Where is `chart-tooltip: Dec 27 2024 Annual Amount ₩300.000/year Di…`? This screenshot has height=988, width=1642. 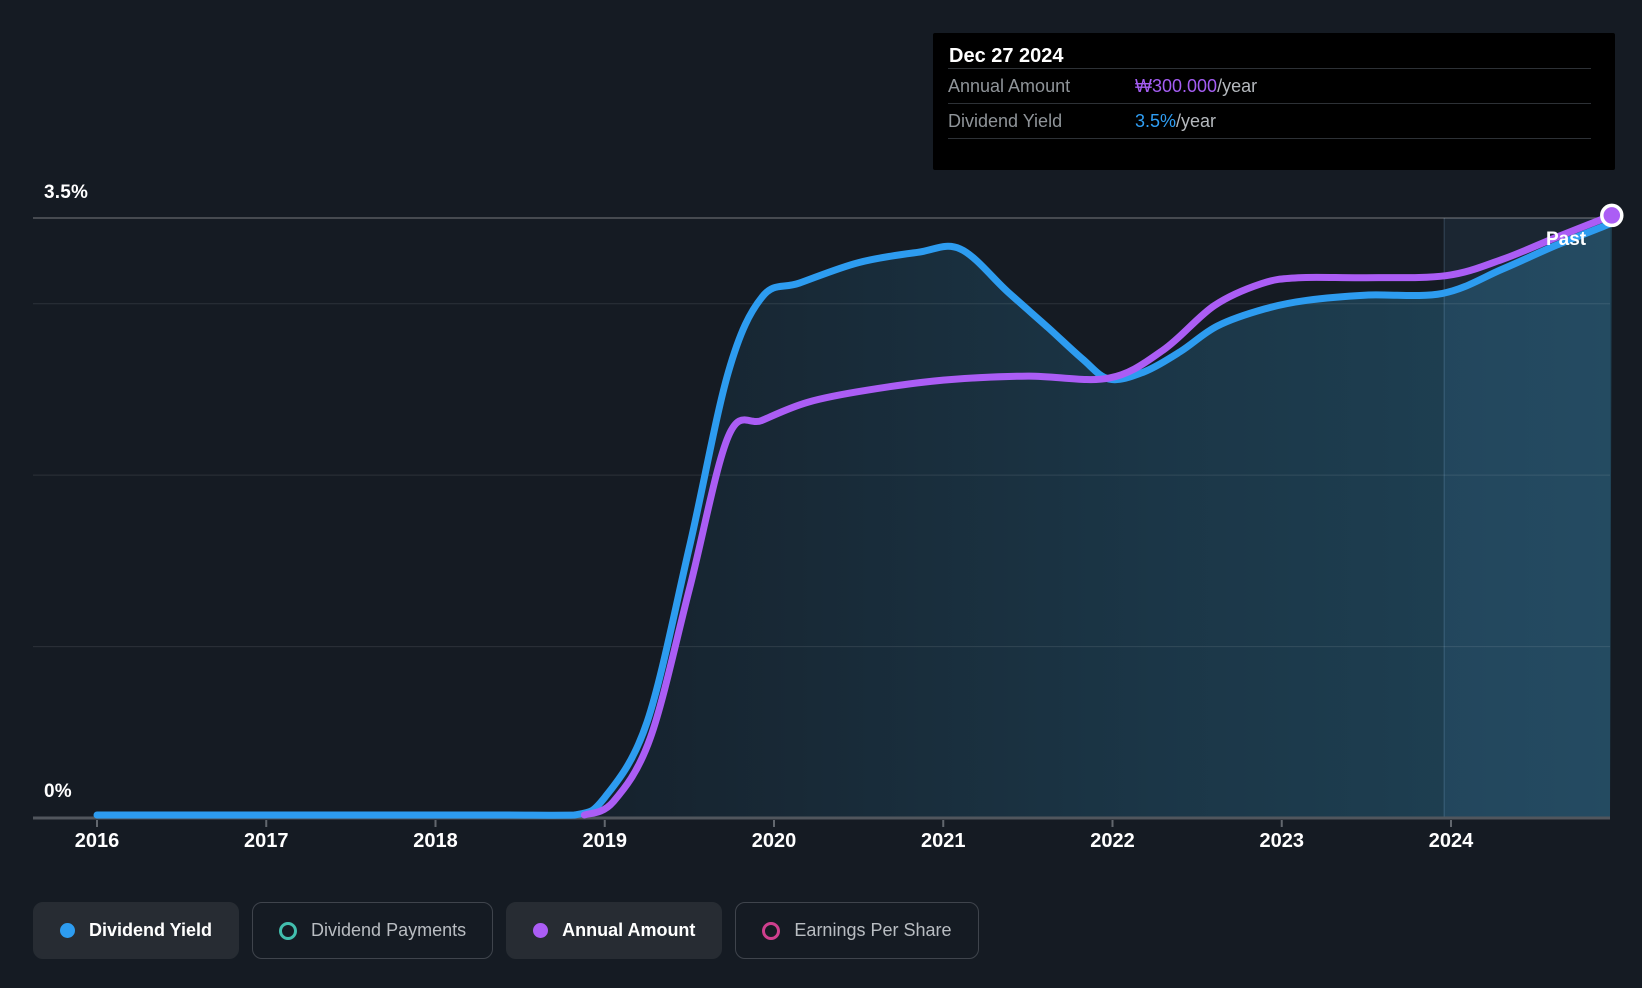 chart-tooltip: Dec 27 2024 Annual Amount ₩300.000/year Di… is located at coordinates (1274, 101).